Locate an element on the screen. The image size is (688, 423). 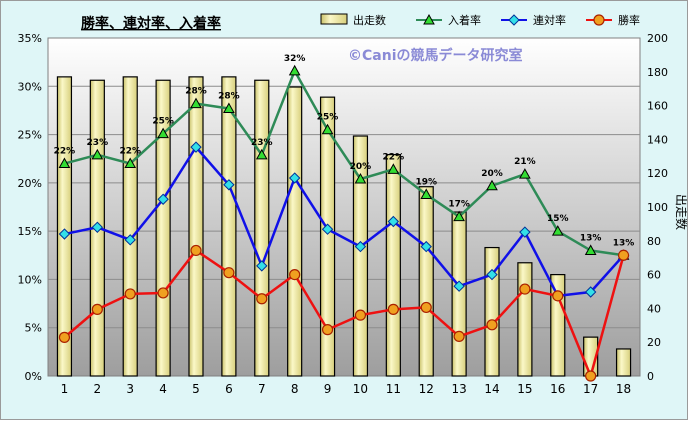
data-label: 28% is located at coordinates (229, 96).